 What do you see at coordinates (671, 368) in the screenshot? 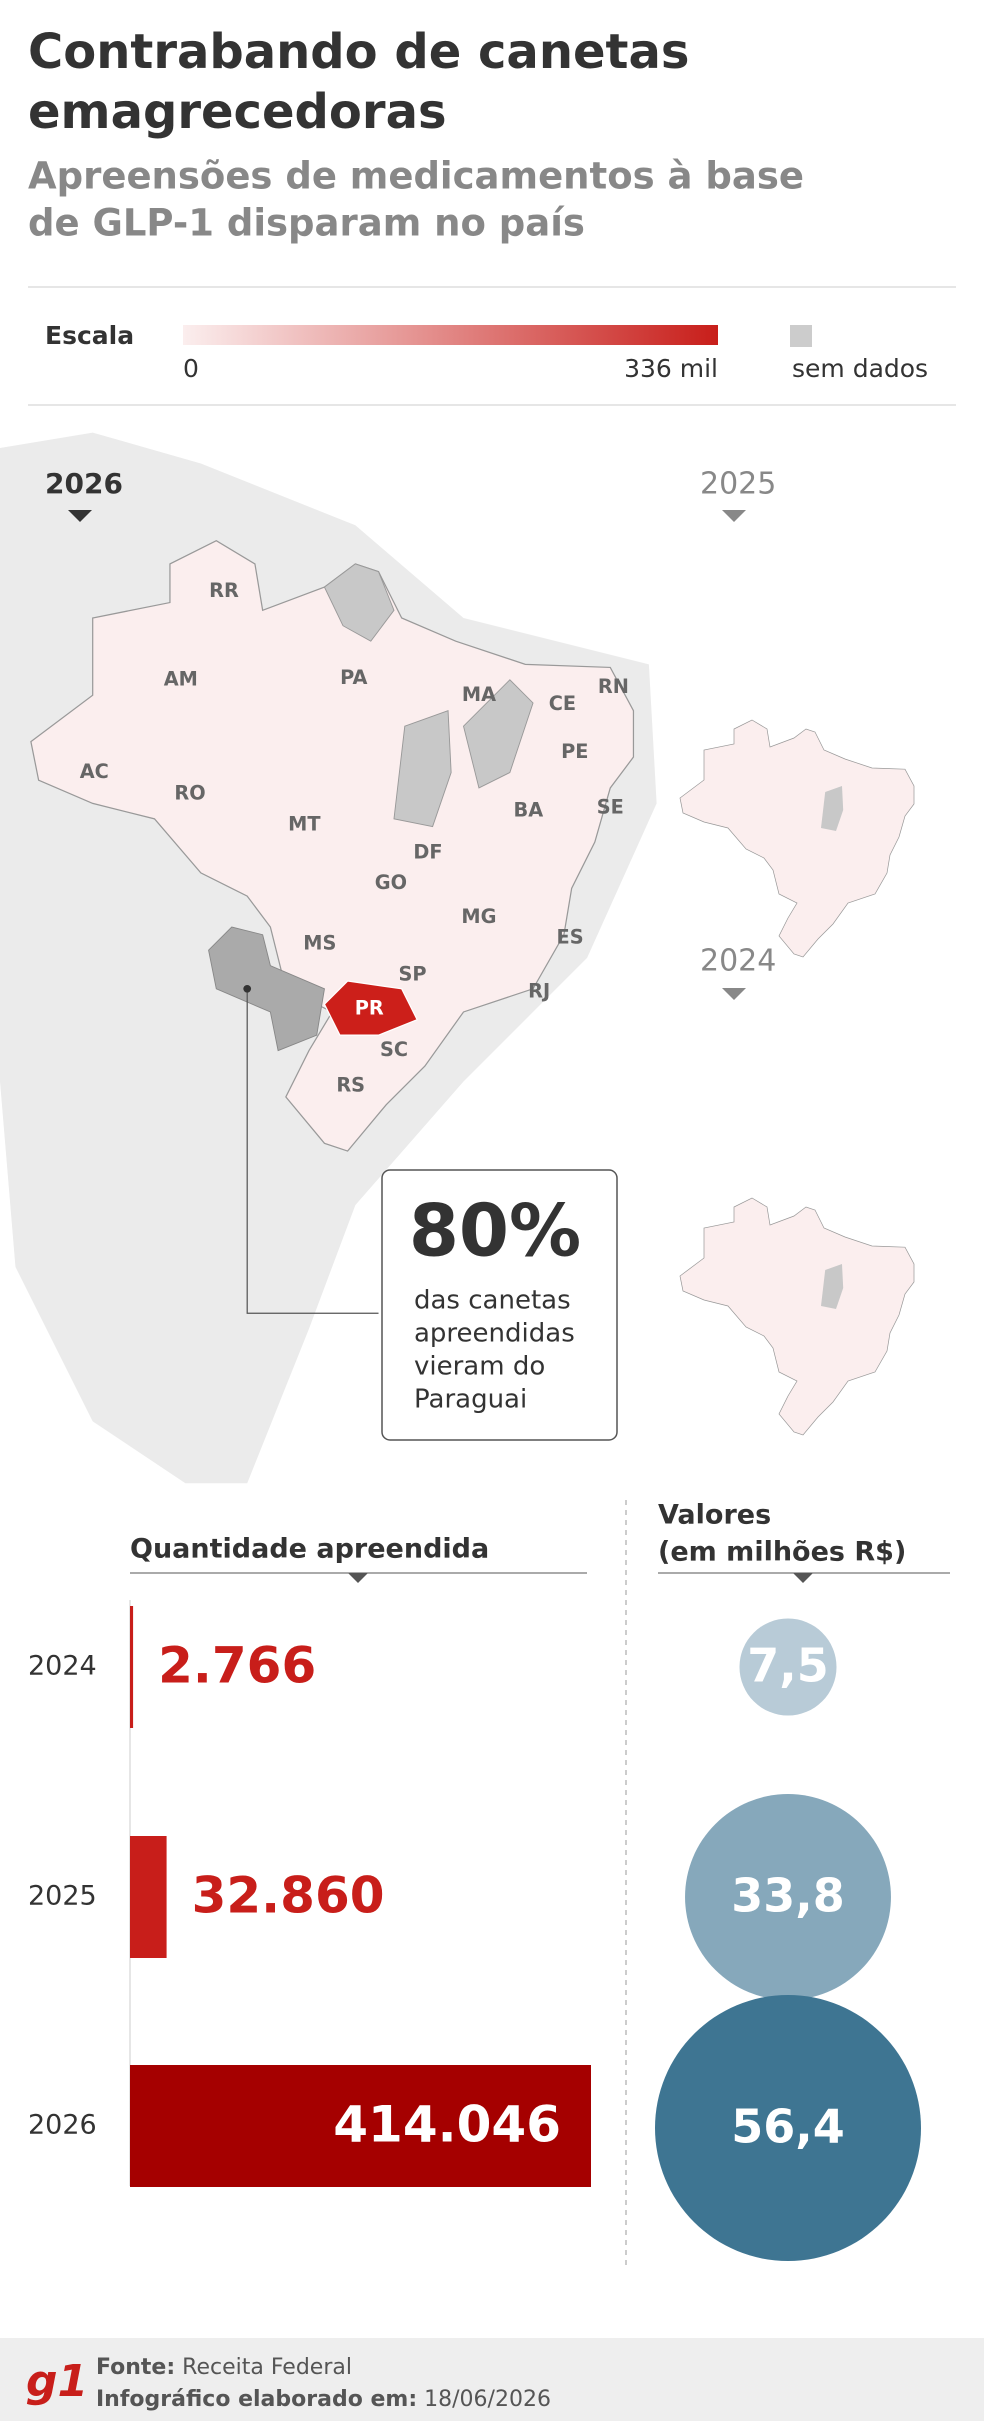
I see `scale-max: 336 mil` at bounding box center [671, 368].